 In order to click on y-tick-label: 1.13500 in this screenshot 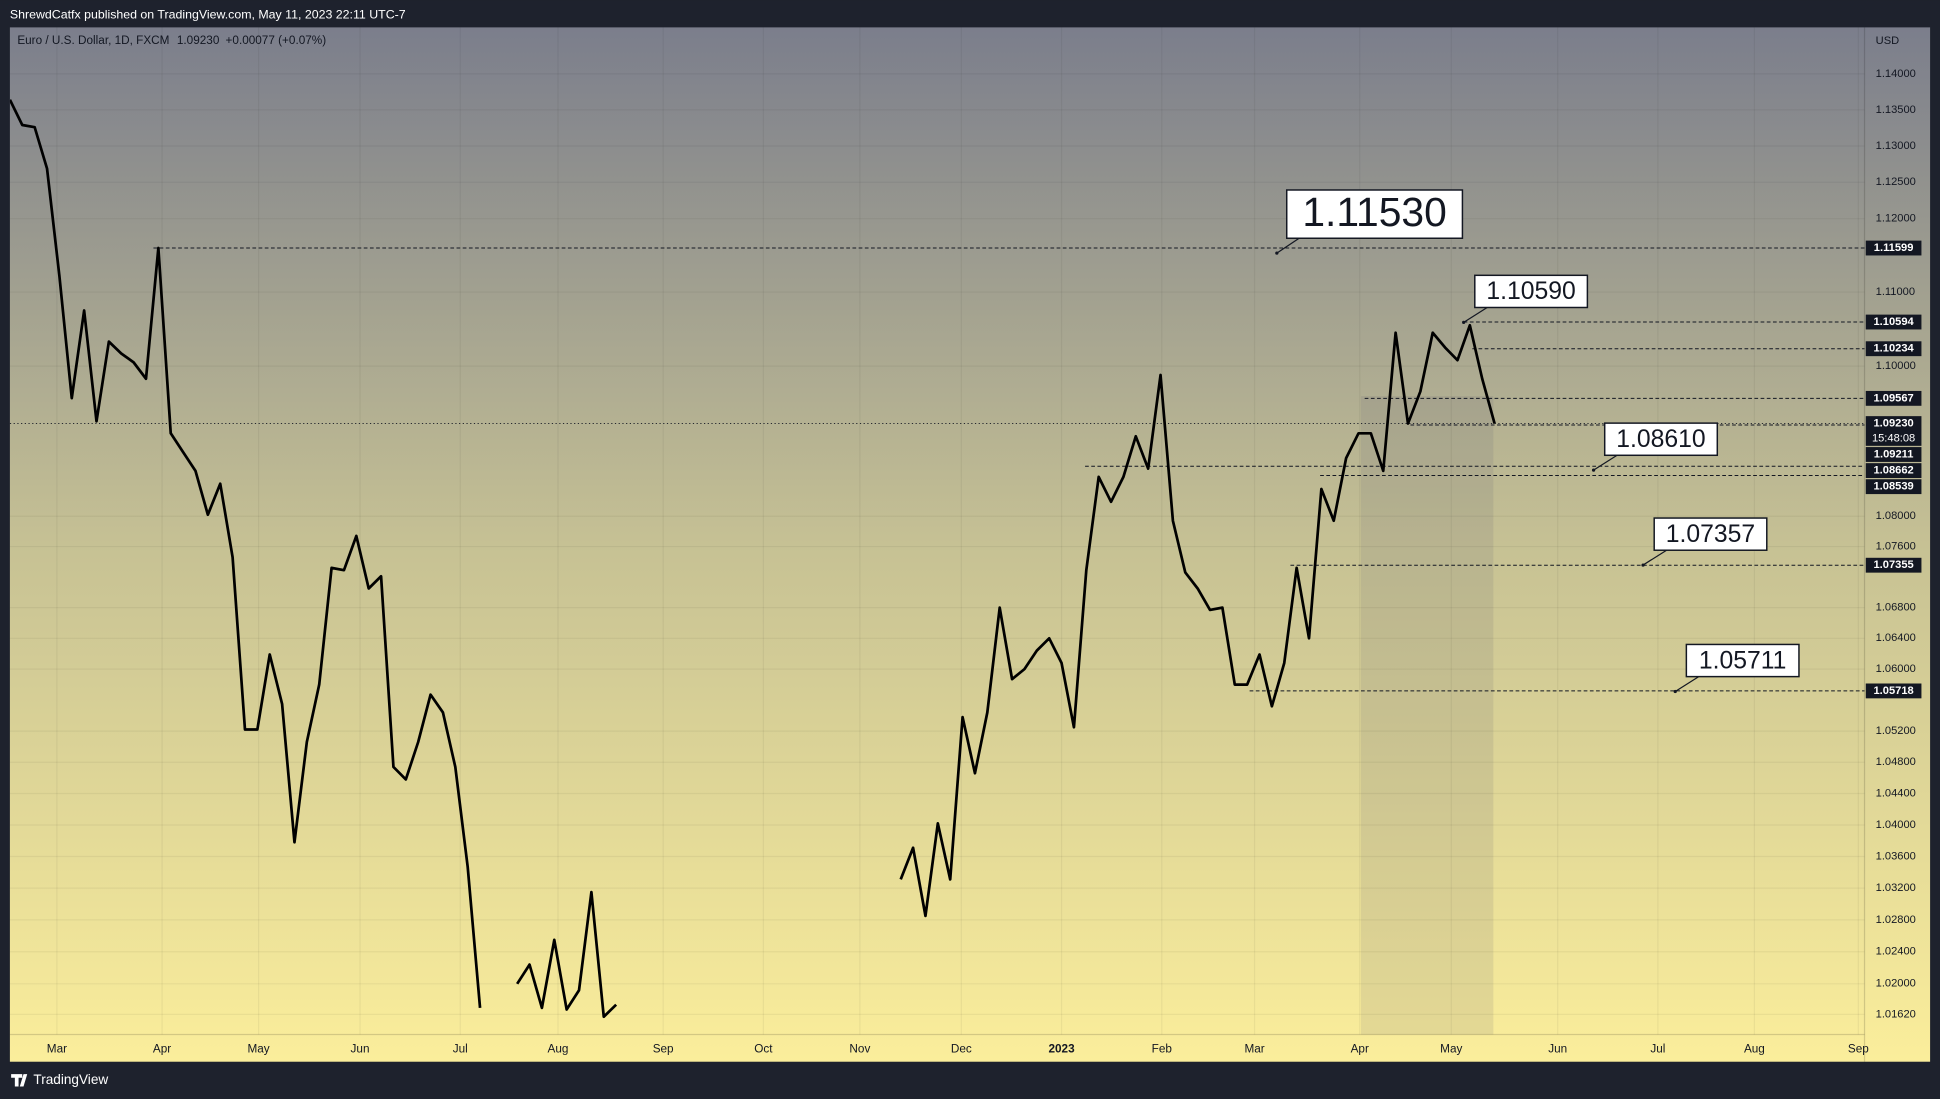, I will do `click(1896, 110)`.